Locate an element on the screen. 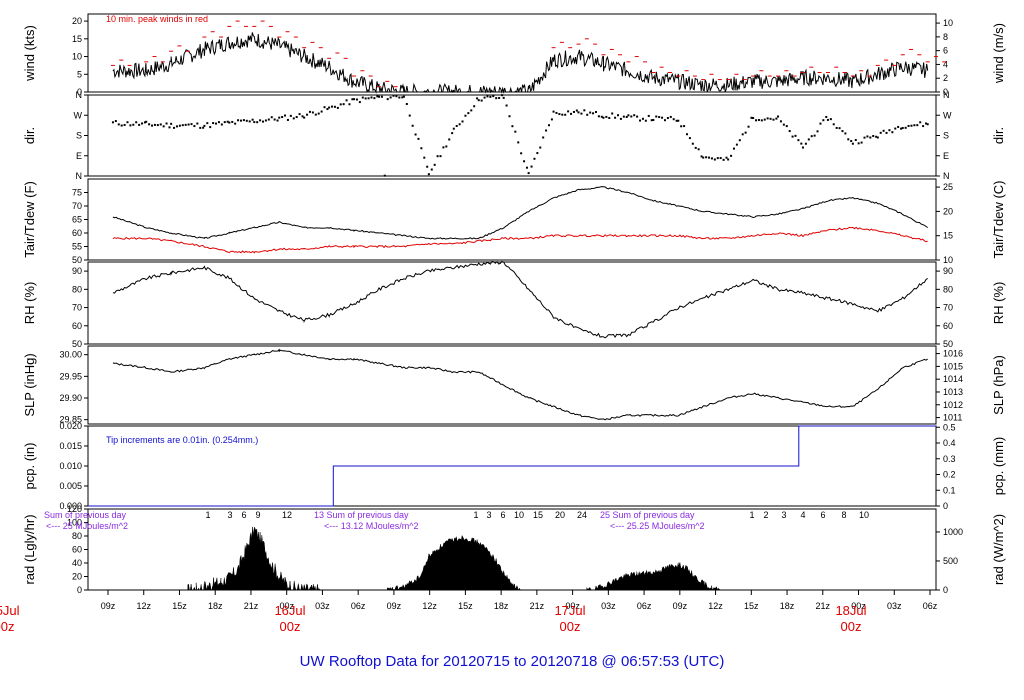 The height and width of the screenshot is (700, 1024). radiation-hour-label: 15 is located at coordinates (538, 515).